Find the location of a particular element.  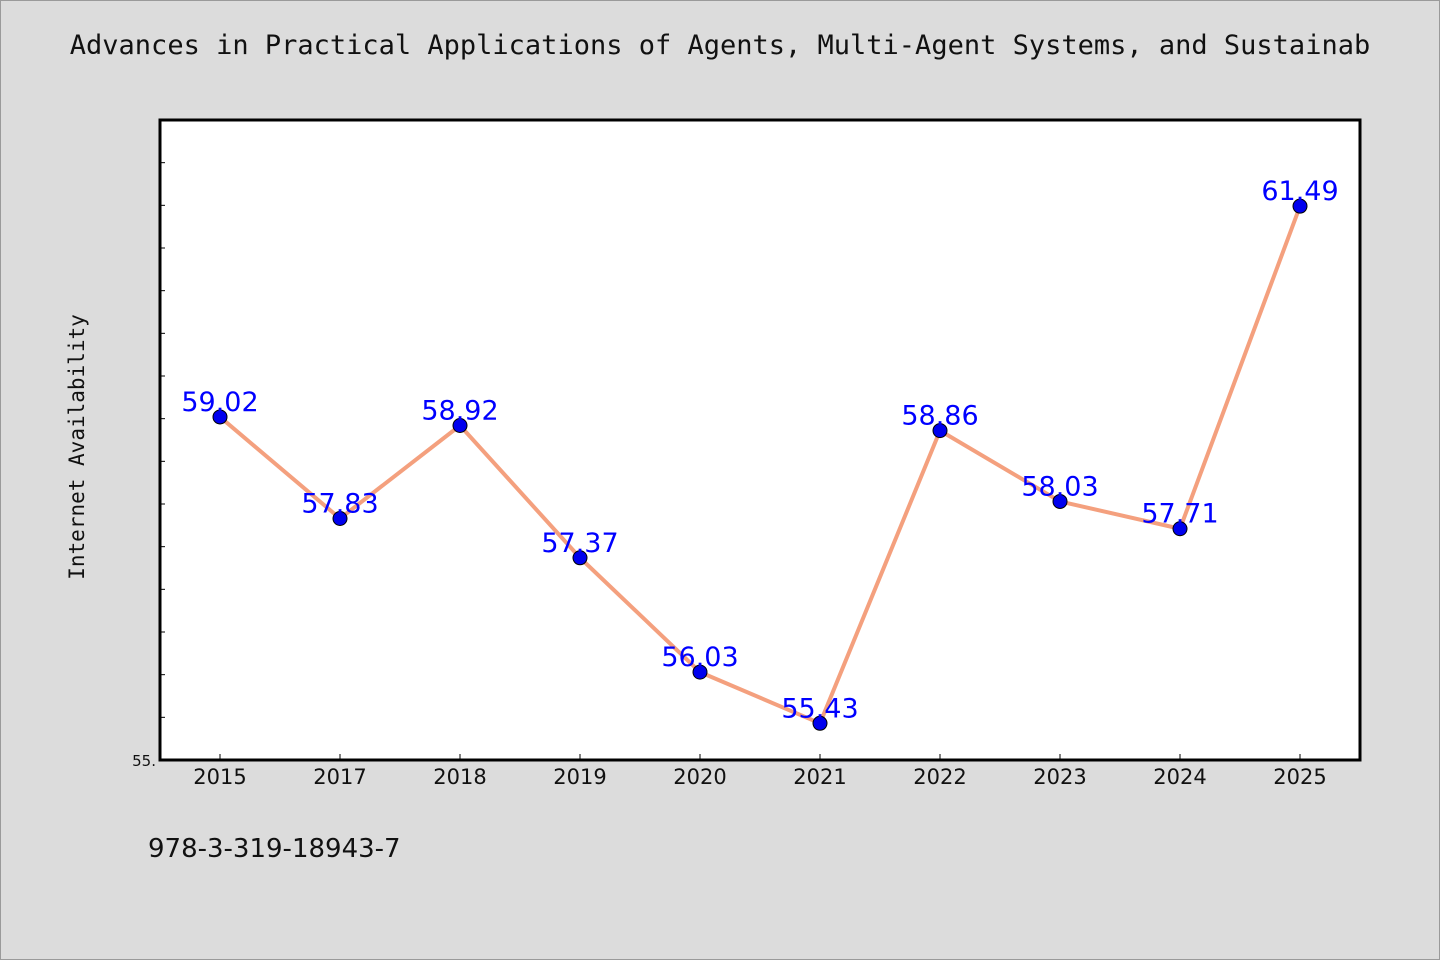

x-tick-label: 2015 is located at coordinates (219, 777).